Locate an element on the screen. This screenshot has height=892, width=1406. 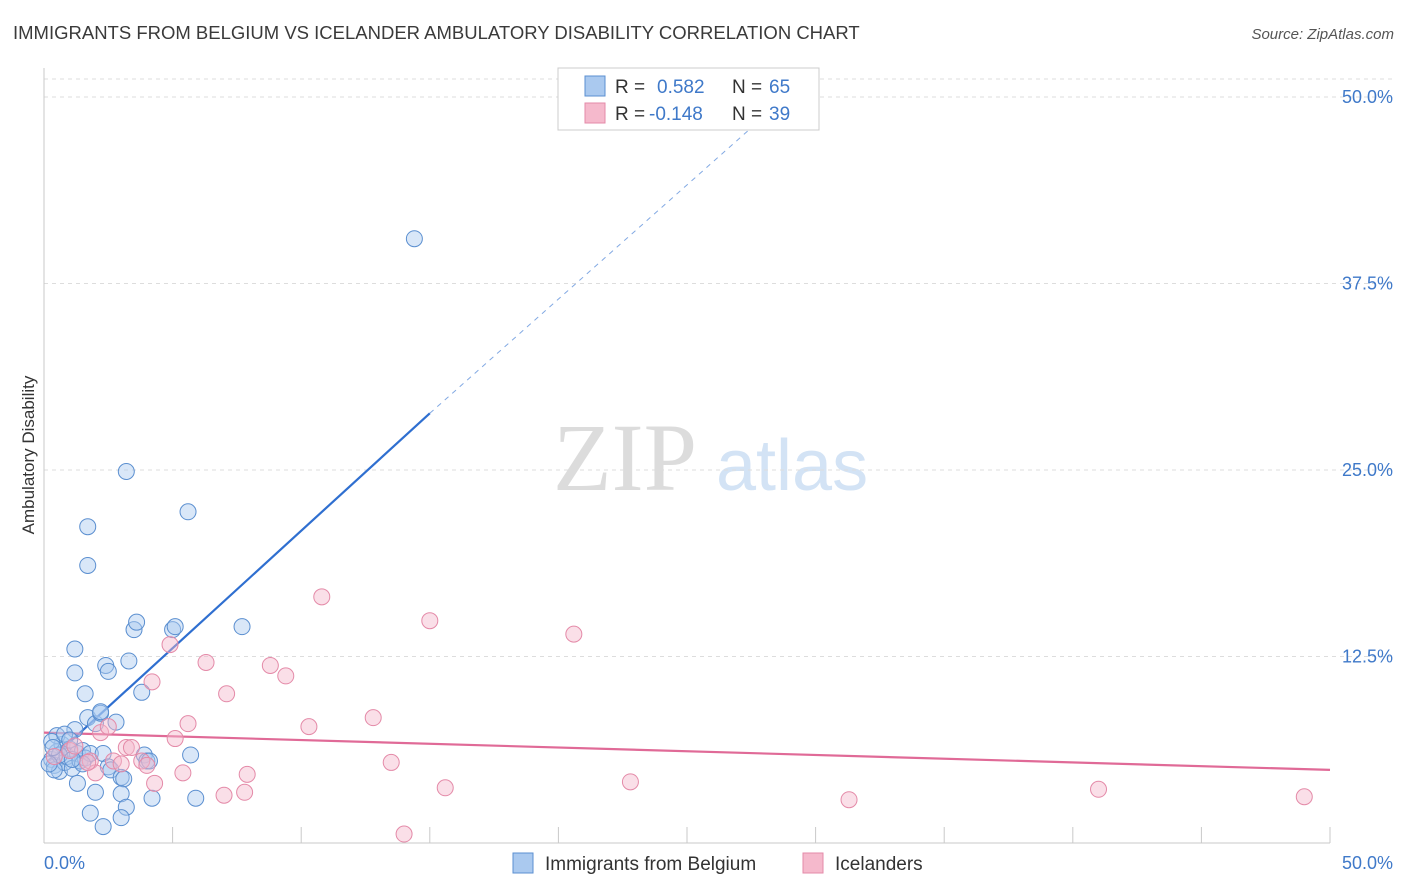
legend-blue-n-value: 65 is located at coordinates (779, 87).